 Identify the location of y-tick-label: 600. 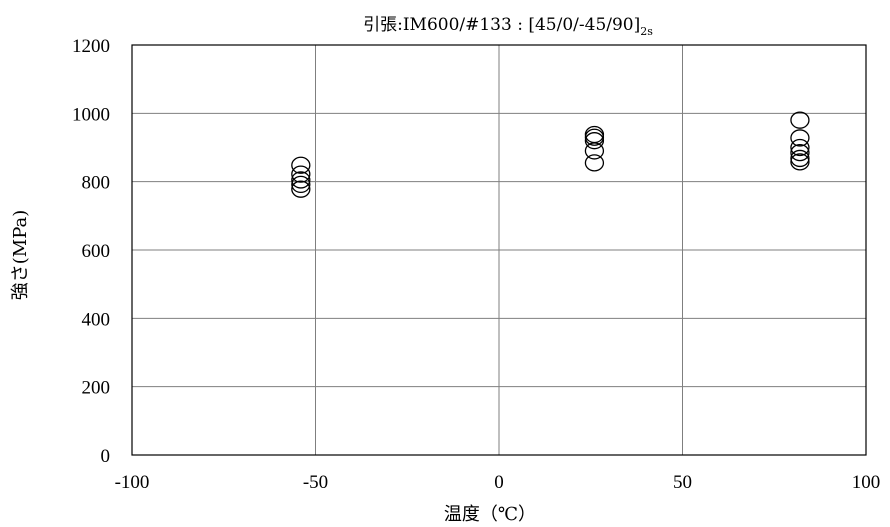
(96, 251).